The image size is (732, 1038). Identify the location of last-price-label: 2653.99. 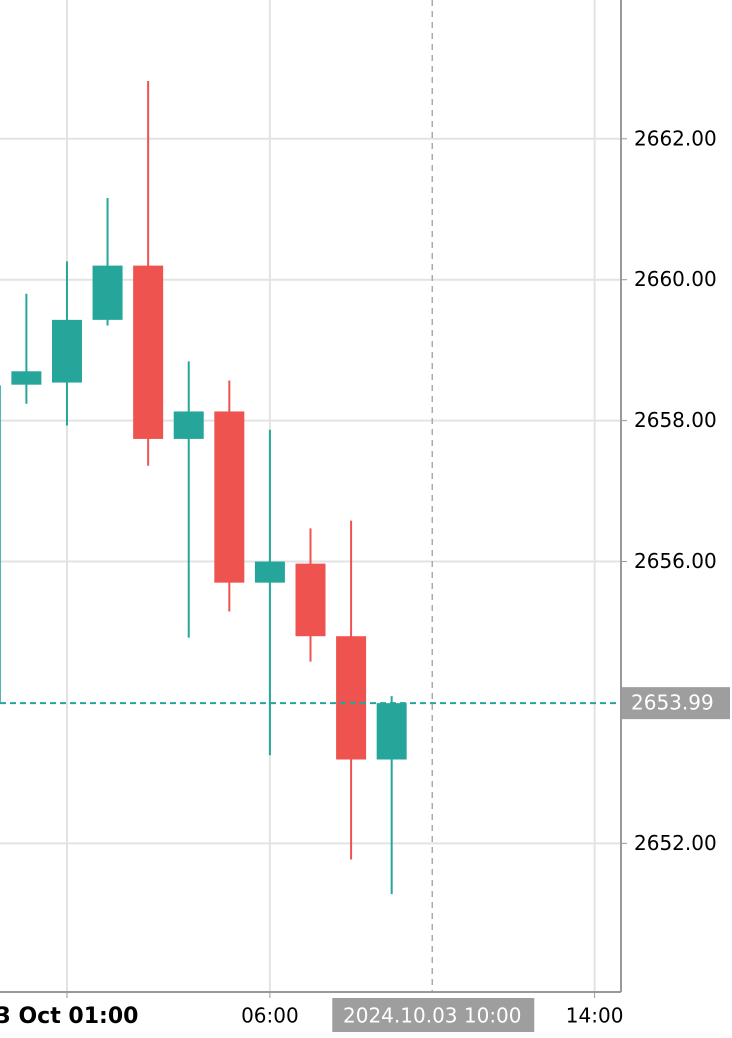
(672, 703).